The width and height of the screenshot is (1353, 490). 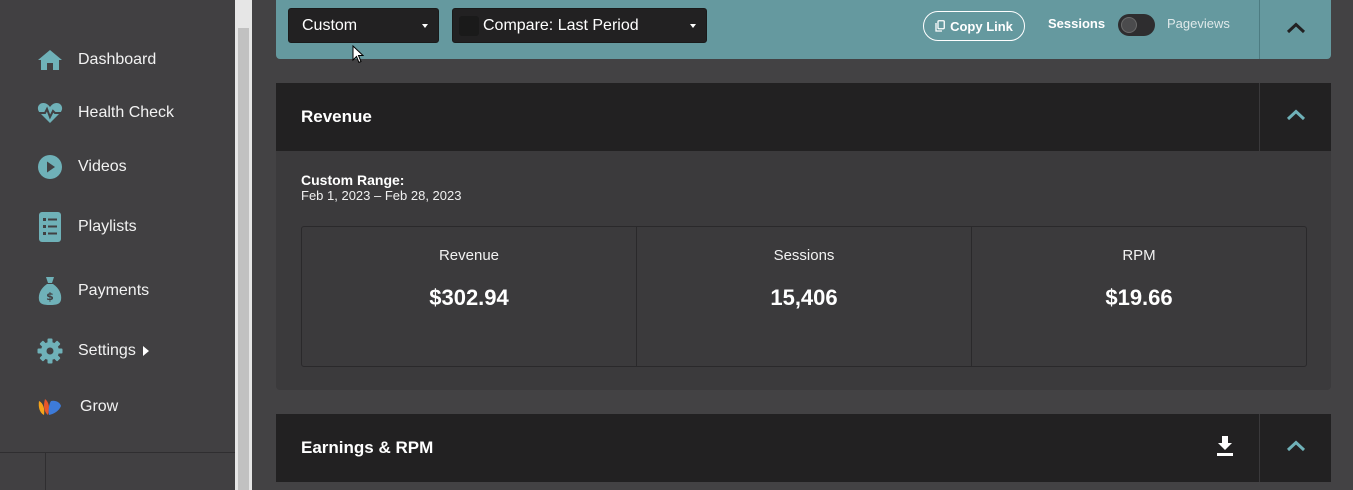 I want to click on earnings-panel-header: Earnings & RPM, so click(x=803, y=448).